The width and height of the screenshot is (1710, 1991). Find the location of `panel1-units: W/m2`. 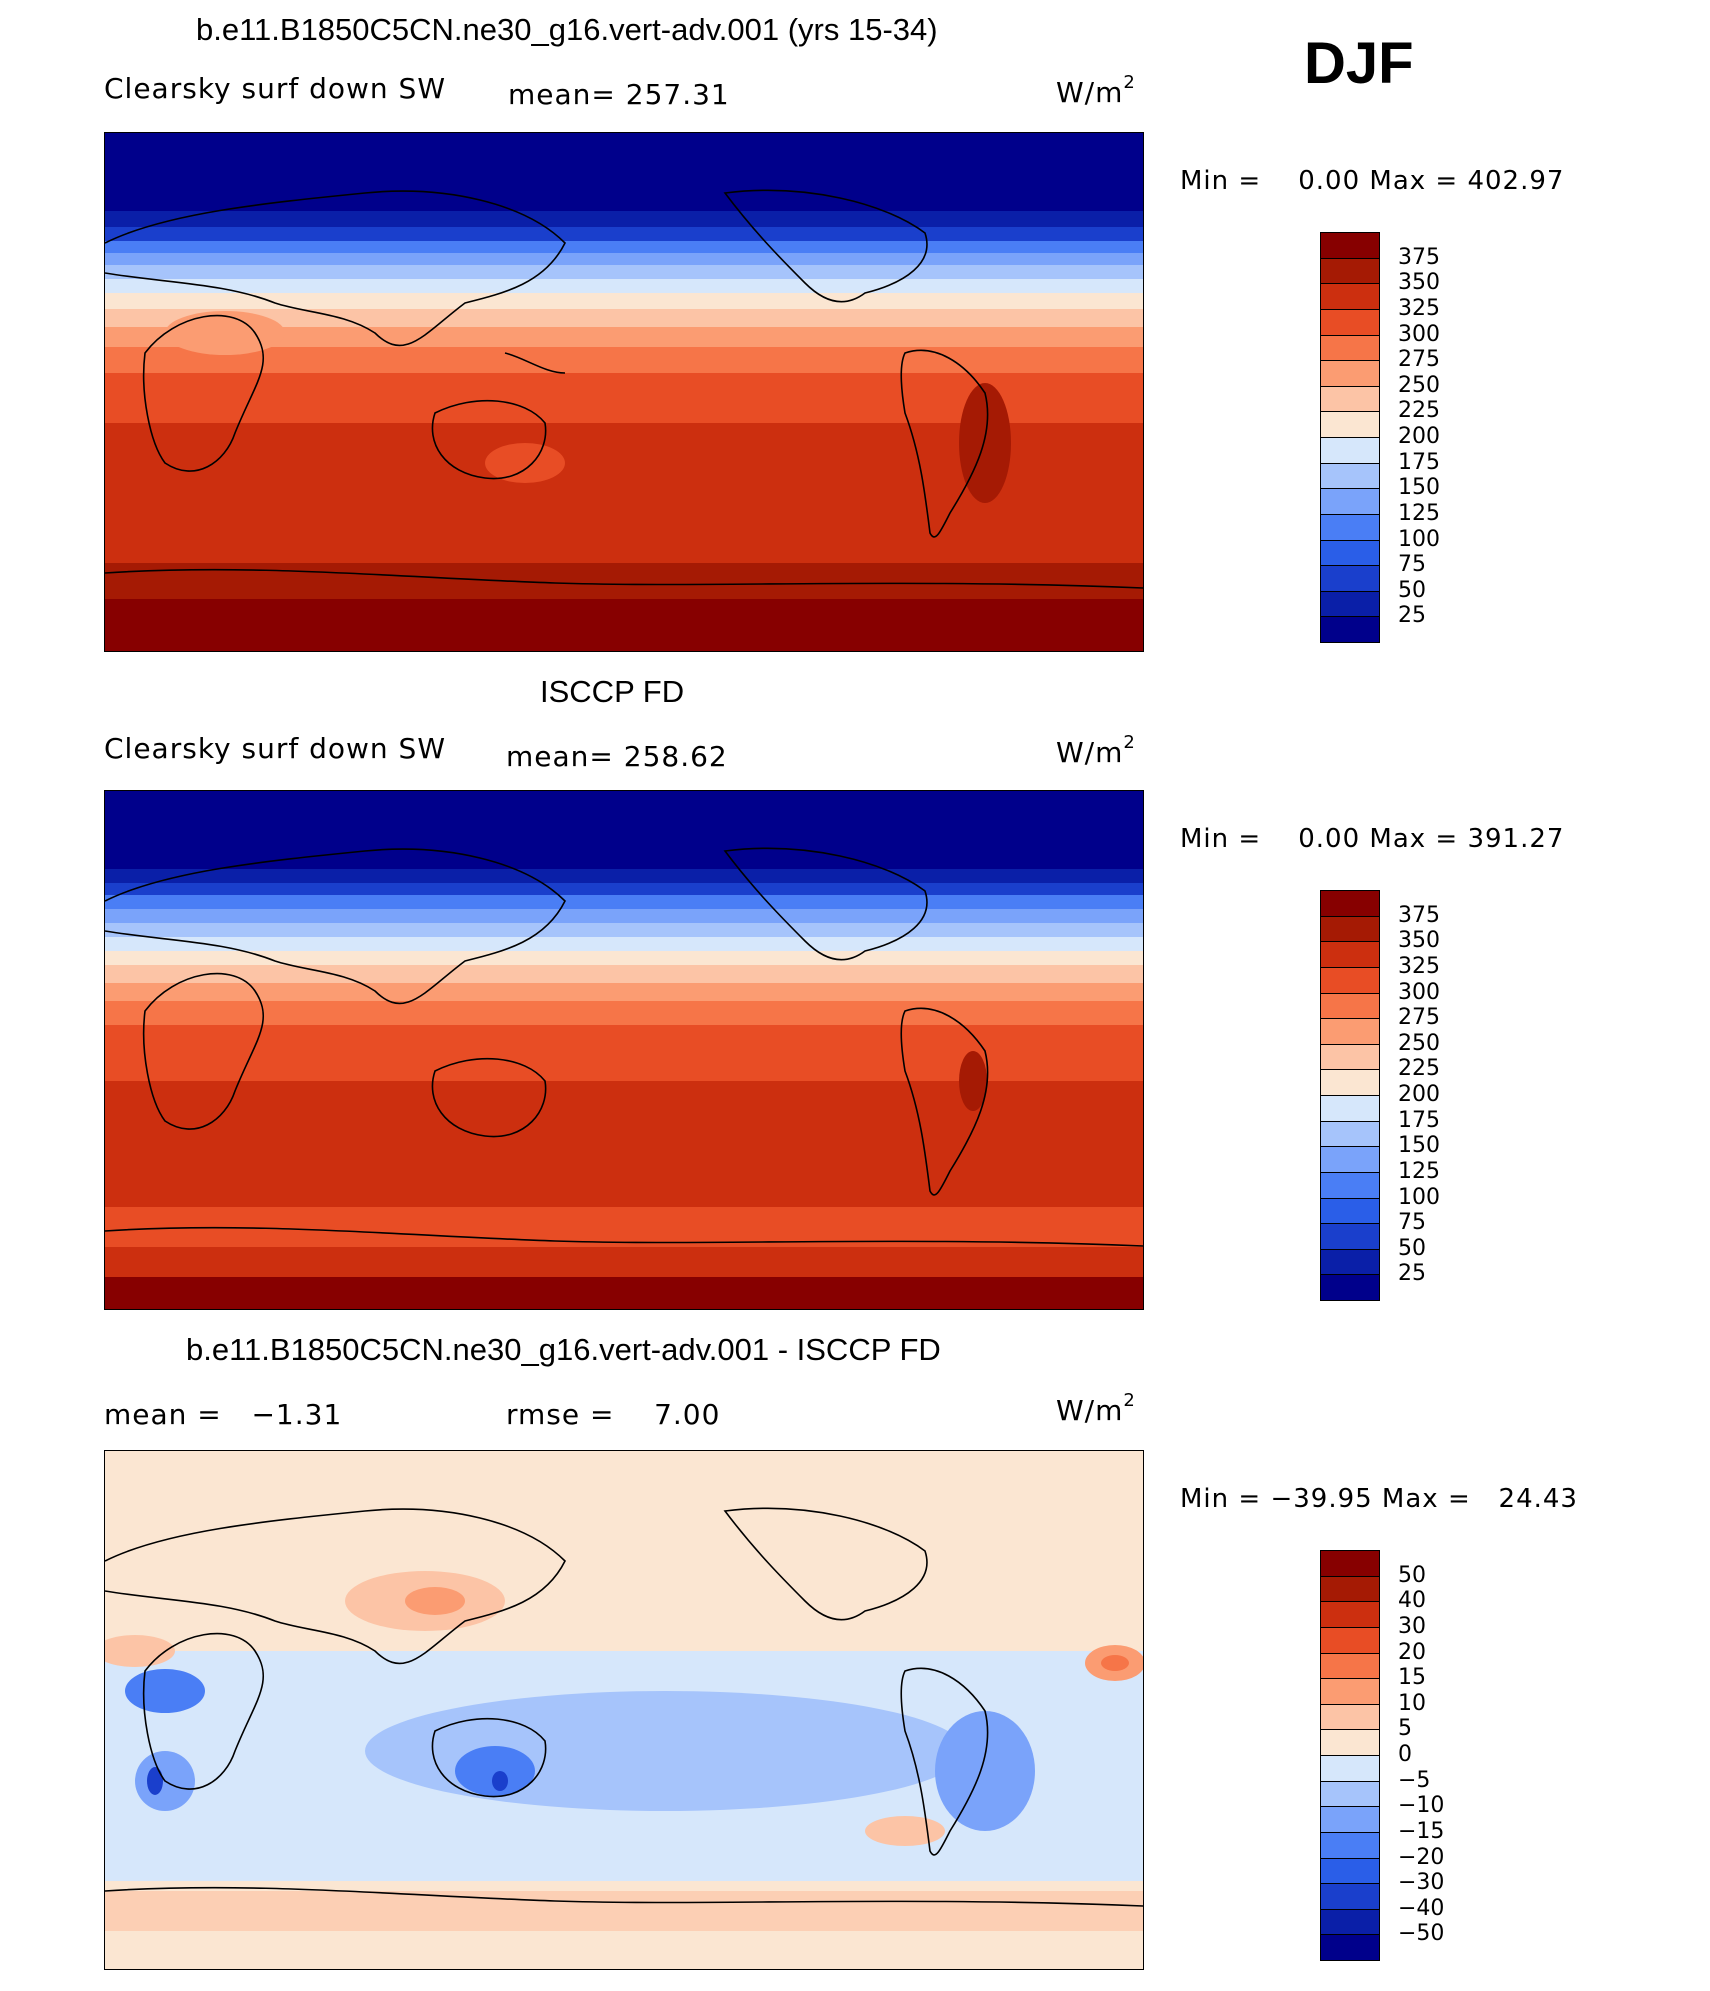

panel1-units: W/m2 is located at coordinates (1096, 90).